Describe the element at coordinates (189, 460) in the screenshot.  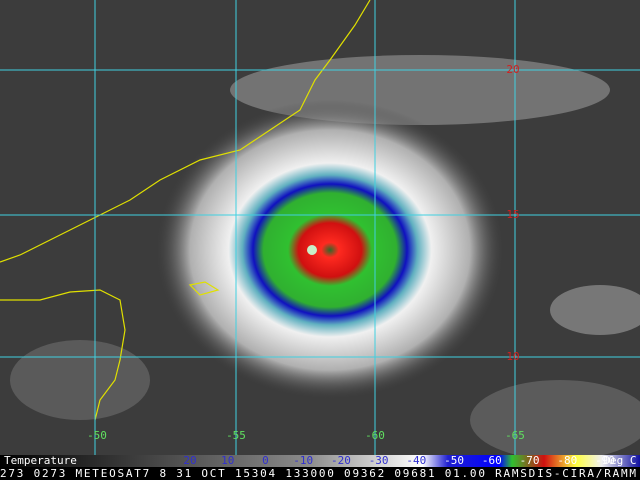
I see `colorbar-label: 20` at that location.